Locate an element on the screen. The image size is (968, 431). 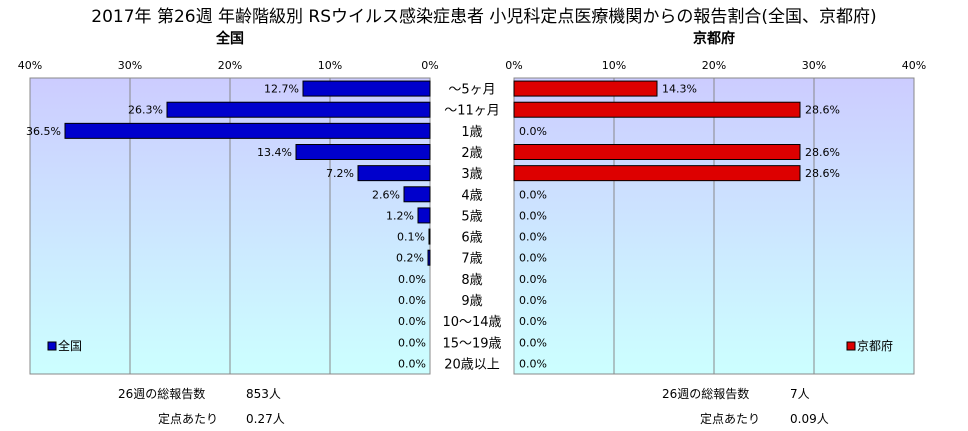
kyoto-tick-label: 30% is located at coordinates (814, 65).